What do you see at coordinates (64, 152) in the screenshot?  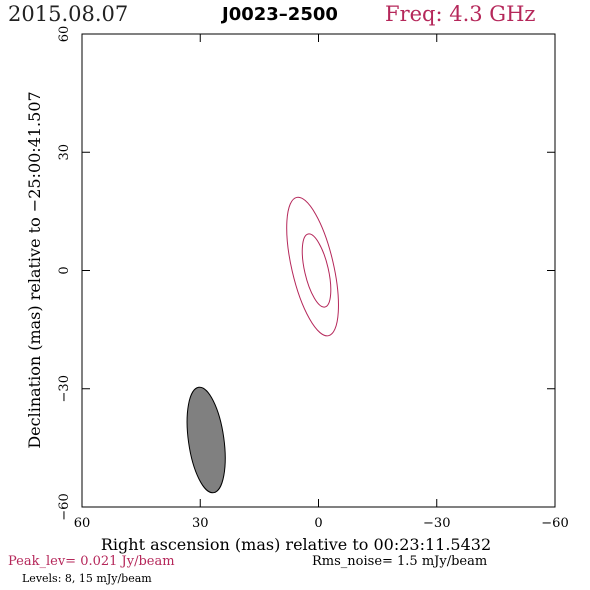 I see `y-tick-label: 30` at bounding box center [64, 152].